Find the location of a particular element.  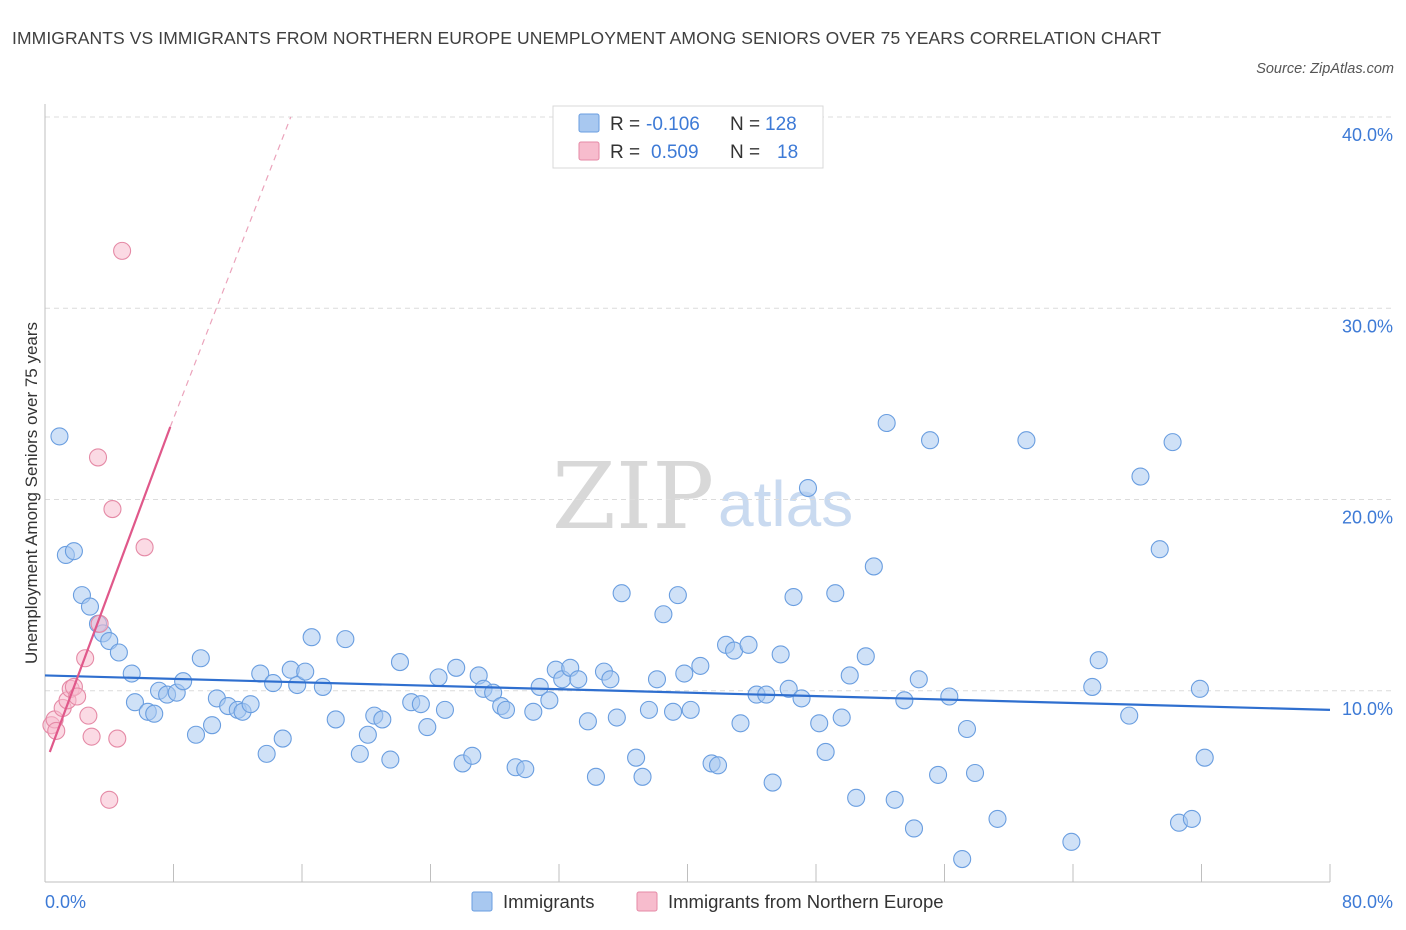

legend-label-northern-europe: Immigrants from Northern Europe is located at coordinates (806, 901).